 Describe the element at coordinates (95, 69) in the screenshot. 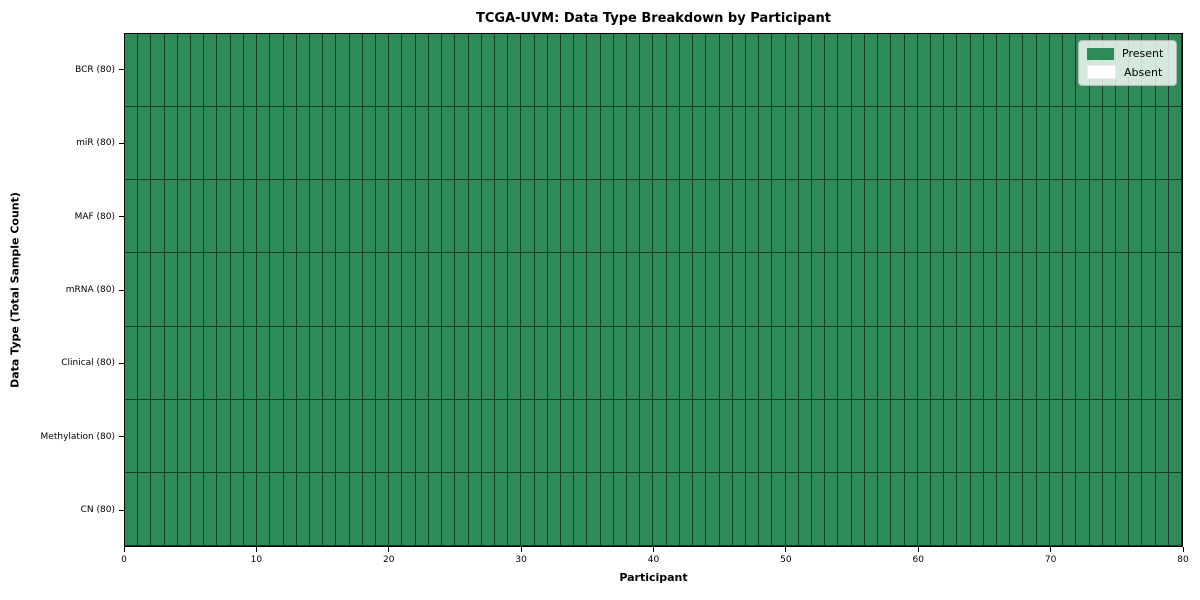

I see `y-tick-label: BCR (80)` at that location.